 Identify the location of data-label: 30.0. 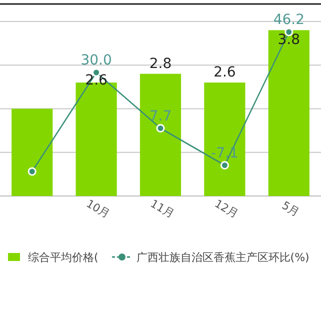
(96, 60).